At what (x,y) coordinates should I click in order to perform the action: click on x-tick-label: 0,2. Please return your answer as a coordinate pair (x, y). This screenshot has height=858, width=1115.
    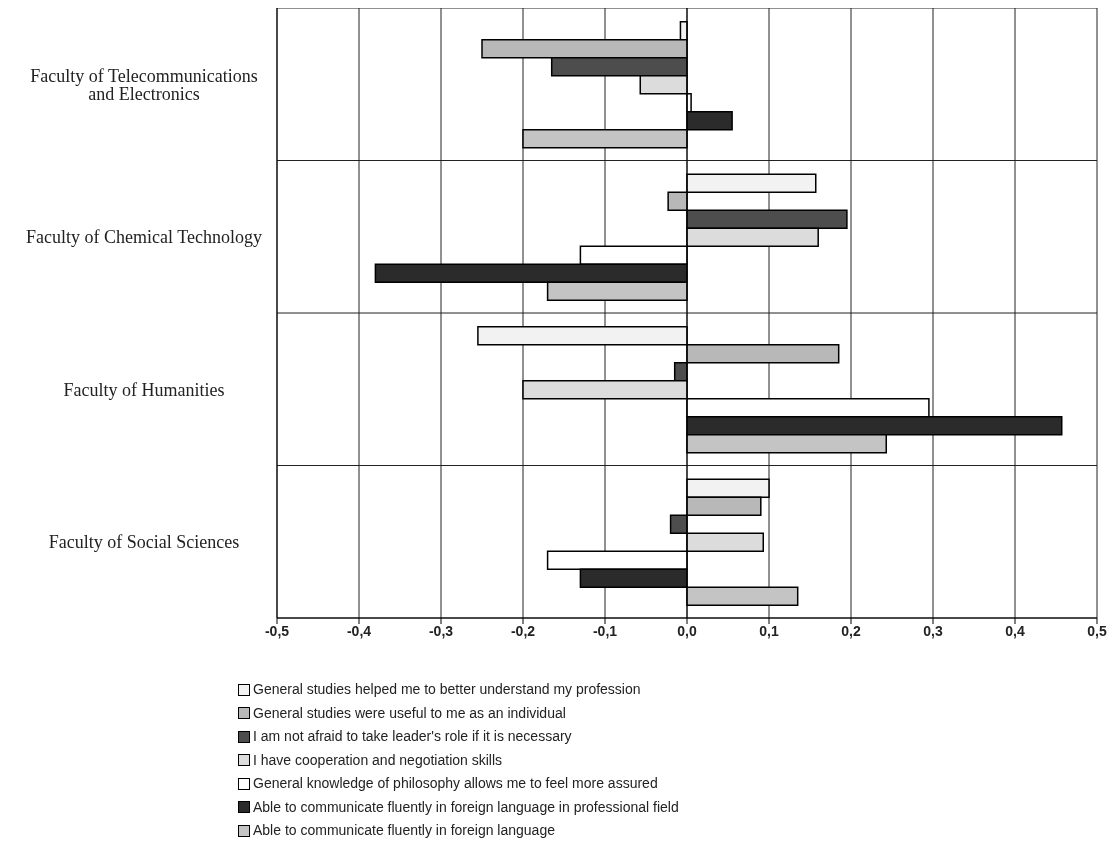
    Looking at the image, I should click on (851, 630).